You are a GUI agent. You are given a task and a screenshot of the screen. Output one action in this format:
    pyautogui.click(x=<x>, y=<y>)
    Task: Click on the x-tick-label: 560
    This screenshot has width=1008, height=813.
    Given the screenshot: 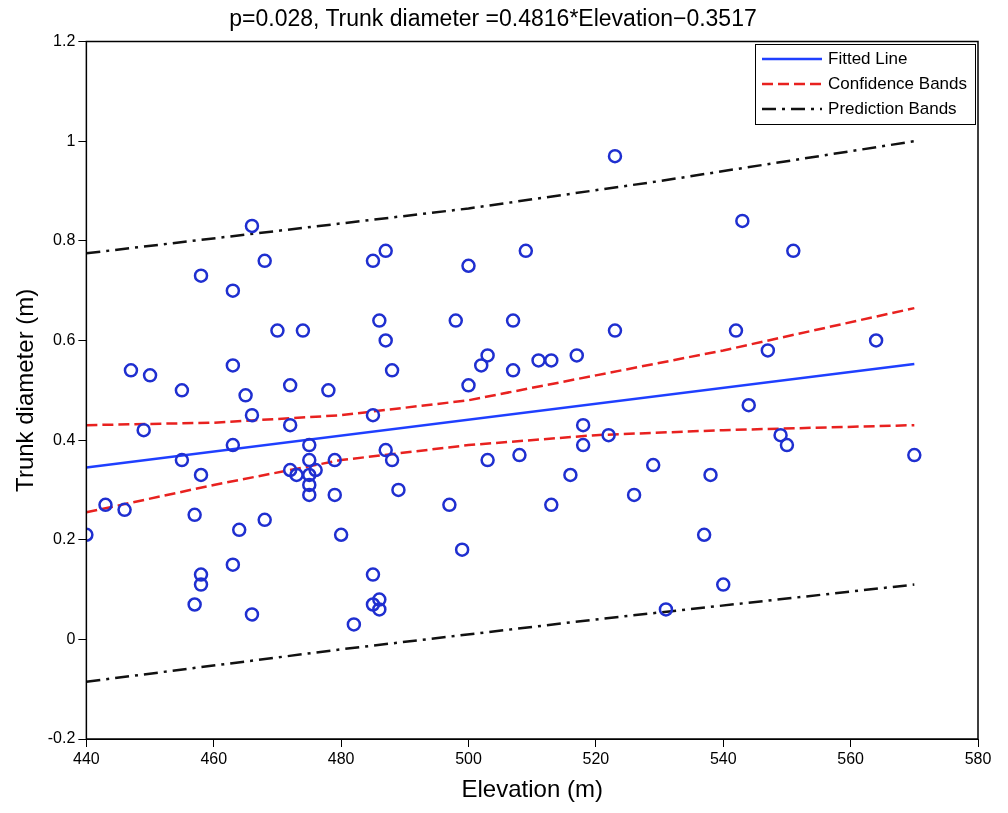 What is the action you would take?
    pyautogui.click(x=851, y=759)
    